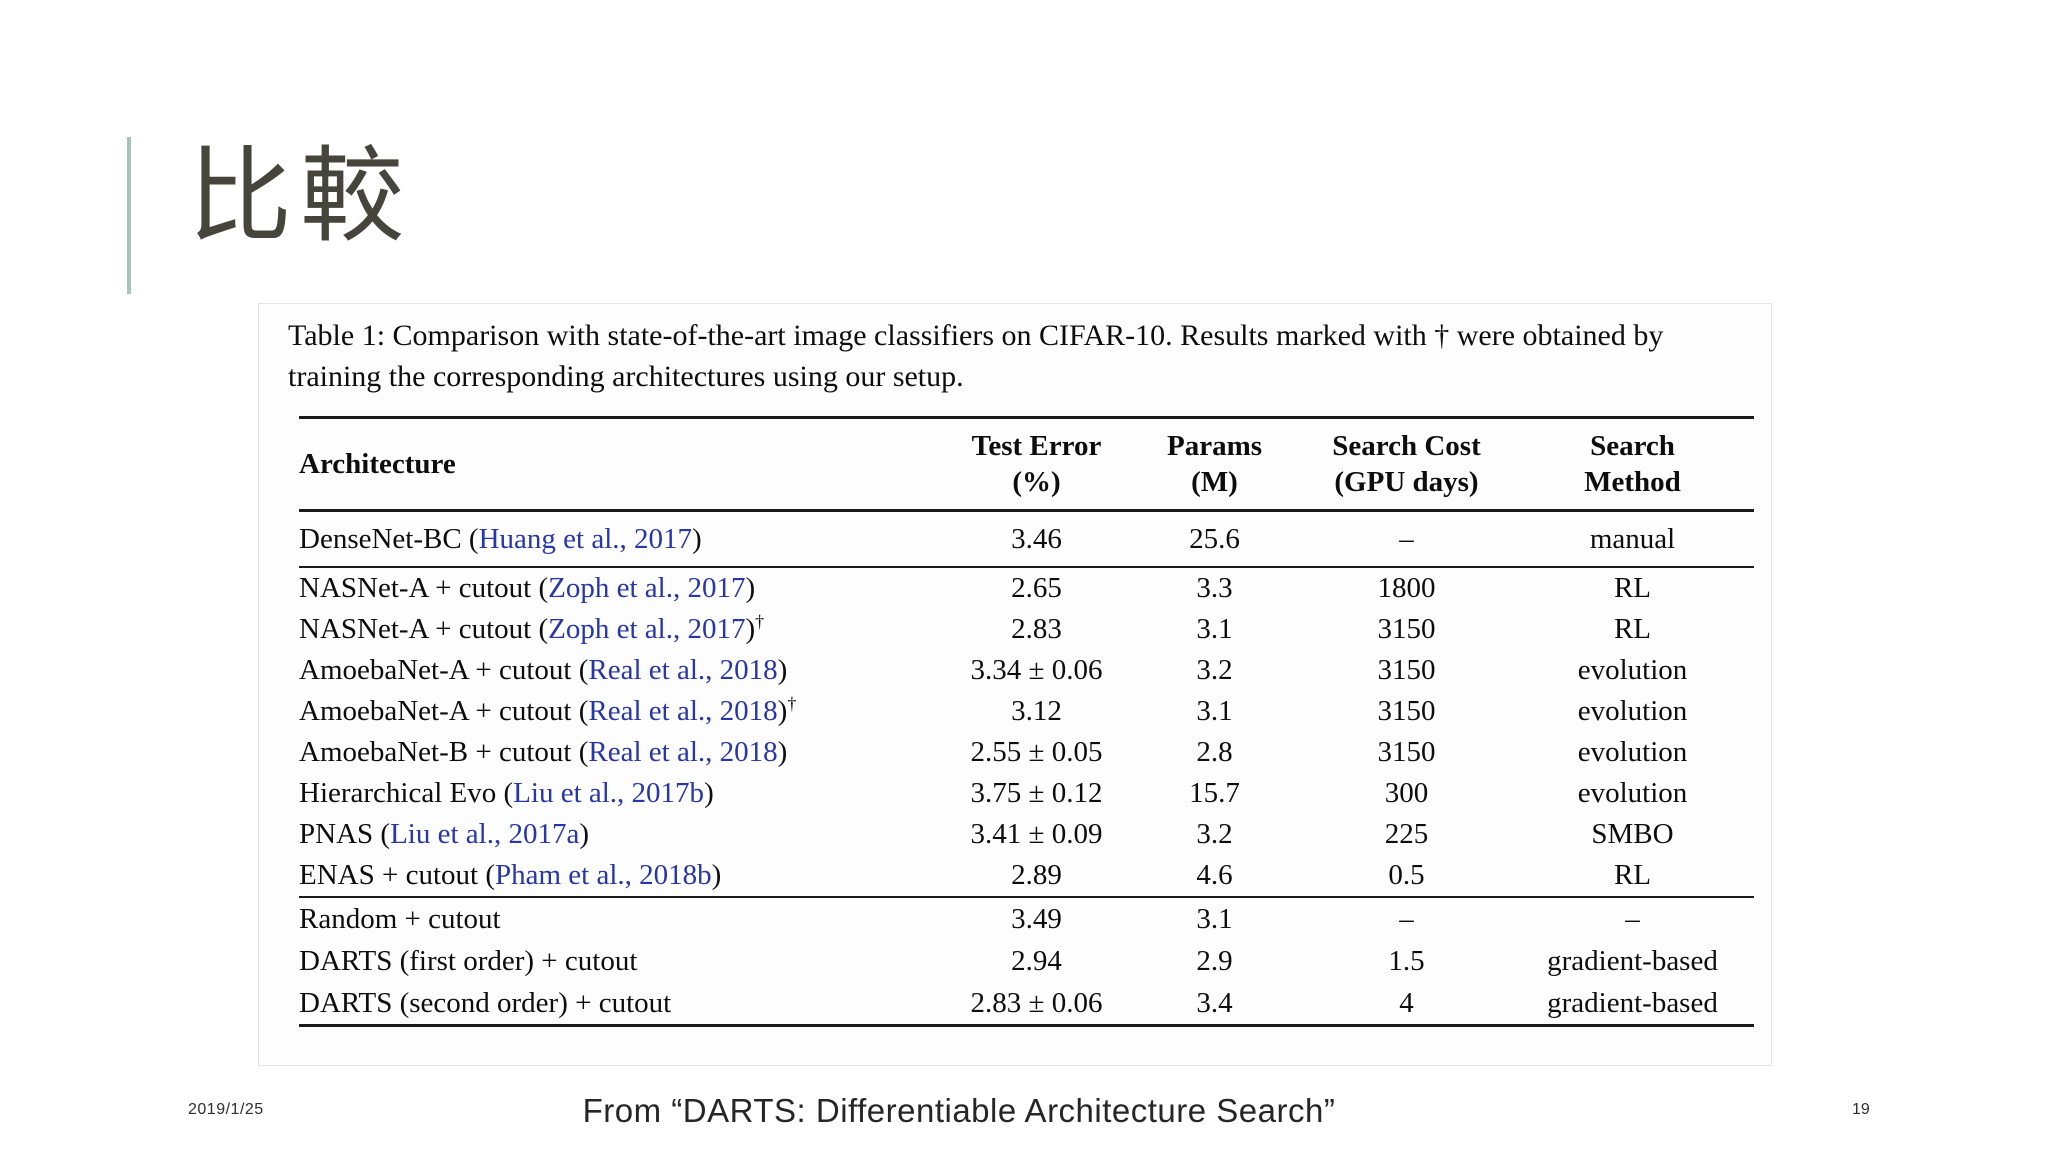  Describe the element at coordinates (1036, 960) in the screenshot. I see `test-error-cell: 2.94` at that location.